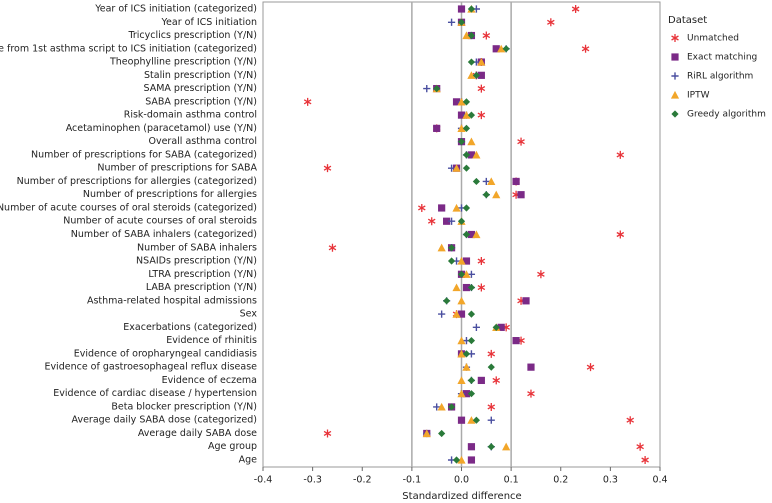 The height and width of the screenshot is (503, 772). I want to click on x-tick-label: -0.3, so click(312, 480).